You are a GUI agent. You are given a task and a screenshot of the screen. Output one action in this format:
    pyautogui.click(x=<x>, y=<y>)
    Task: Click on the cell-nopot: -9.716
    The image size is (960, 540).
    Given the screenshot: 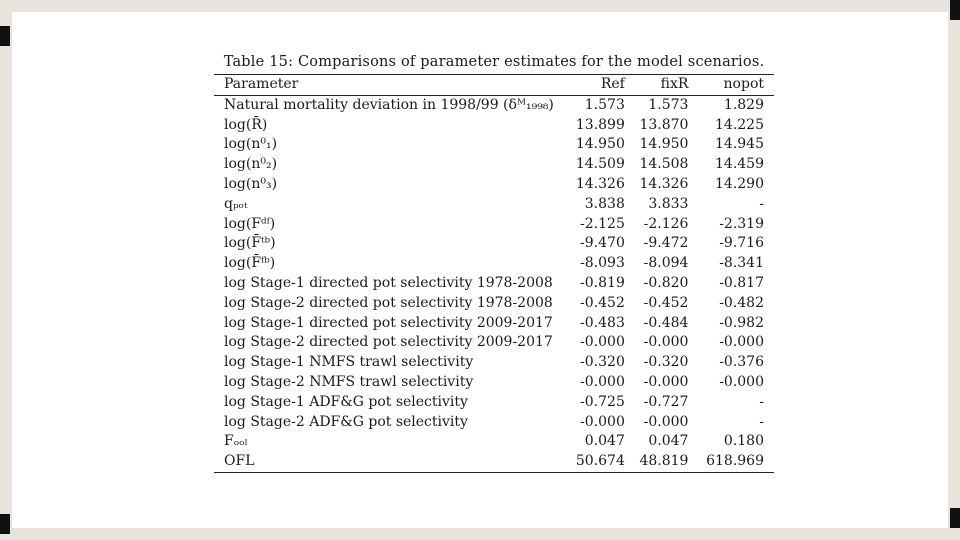 What is the action you would take?
    pyautogui.click(x=741, y=243)
    